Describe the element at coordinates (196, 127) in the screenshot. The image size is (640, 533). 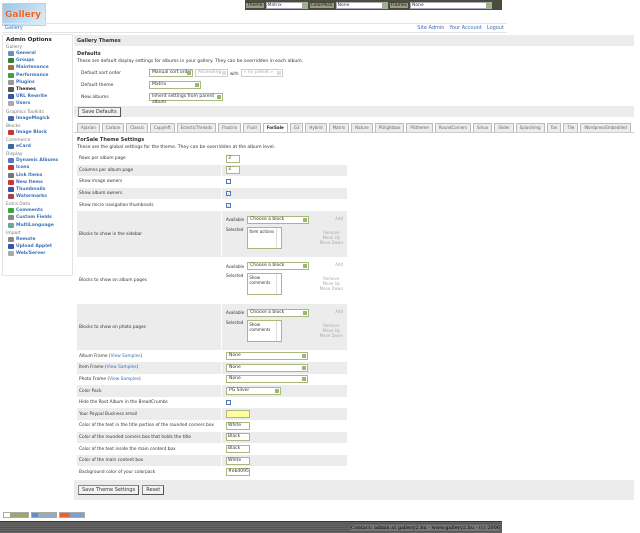
I see `tab-eclecticthreads: EclecticThreads` at that location.